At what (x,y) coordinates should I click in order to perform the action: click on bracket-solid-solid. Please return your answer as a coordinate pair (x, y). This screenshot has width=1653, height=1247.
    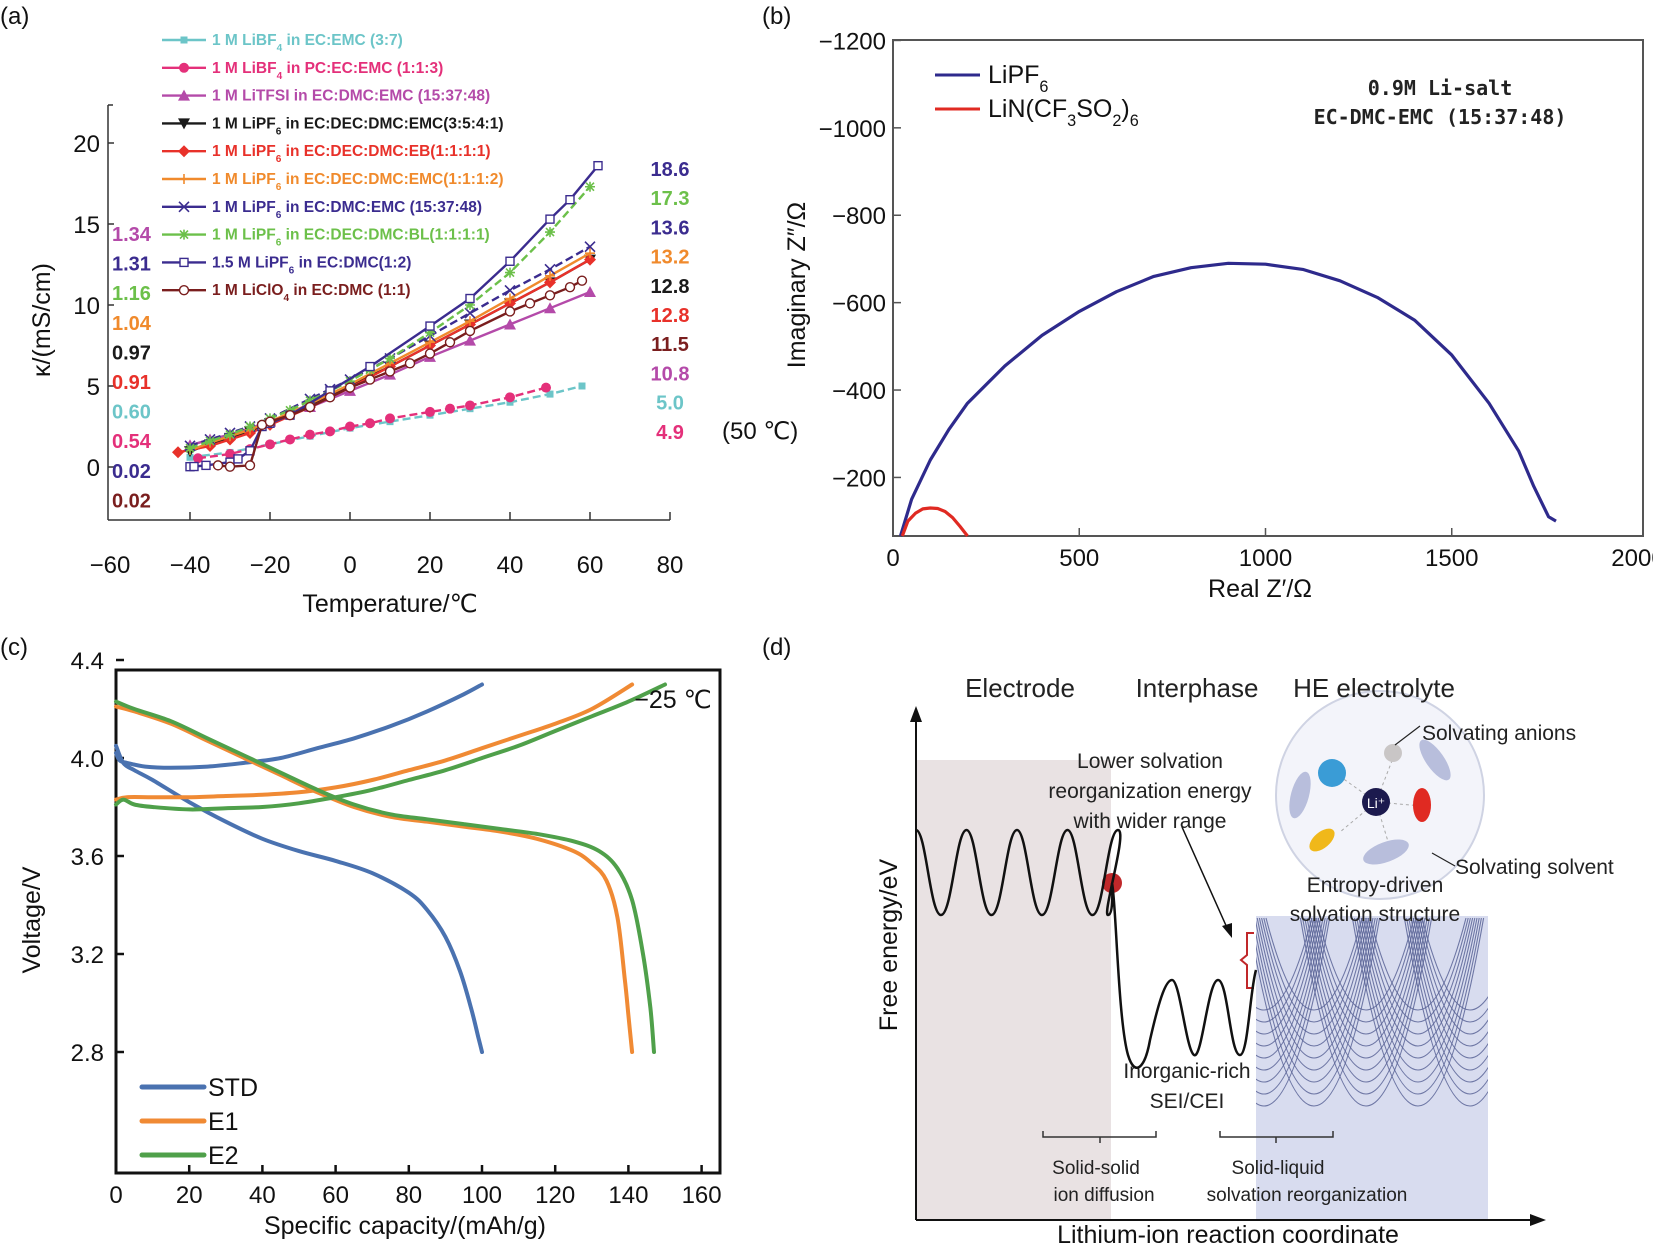
    Looking at the image, I should click on (1099, 1137).